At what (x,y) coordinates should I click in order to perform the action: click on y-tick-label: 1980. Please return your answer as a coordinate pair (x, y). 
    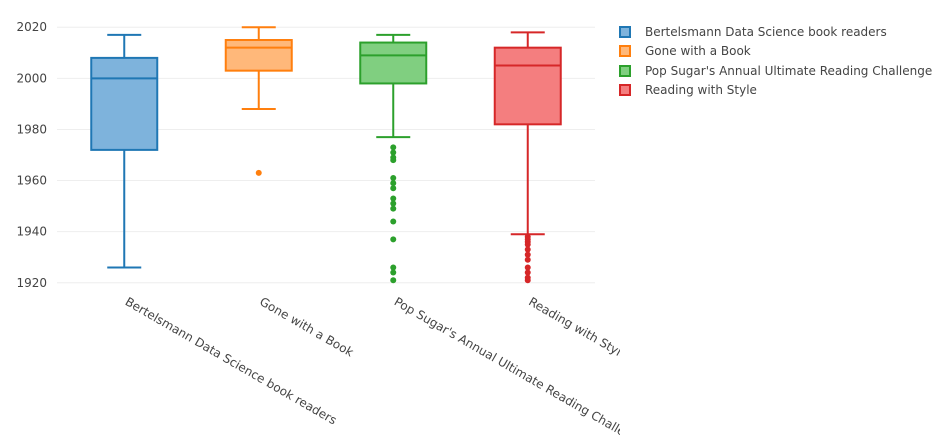
    Looking at the image, I should click on (31, 129).